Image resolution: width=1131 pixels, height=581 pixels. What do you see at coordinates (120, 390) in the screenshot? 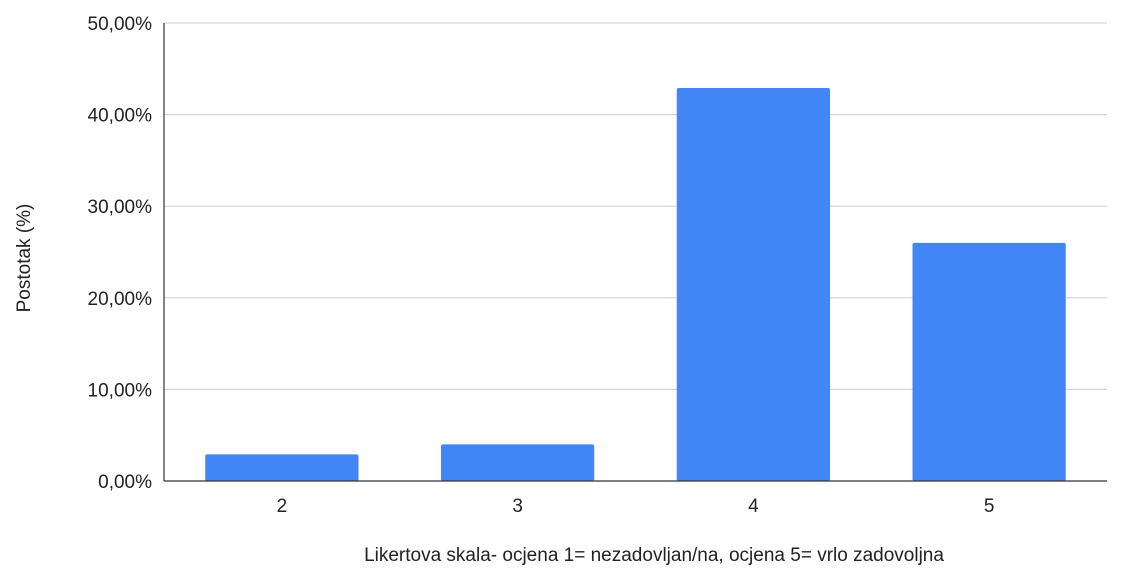
I see `y-tick-label: 10,00%` at bounding box center [120, 390].